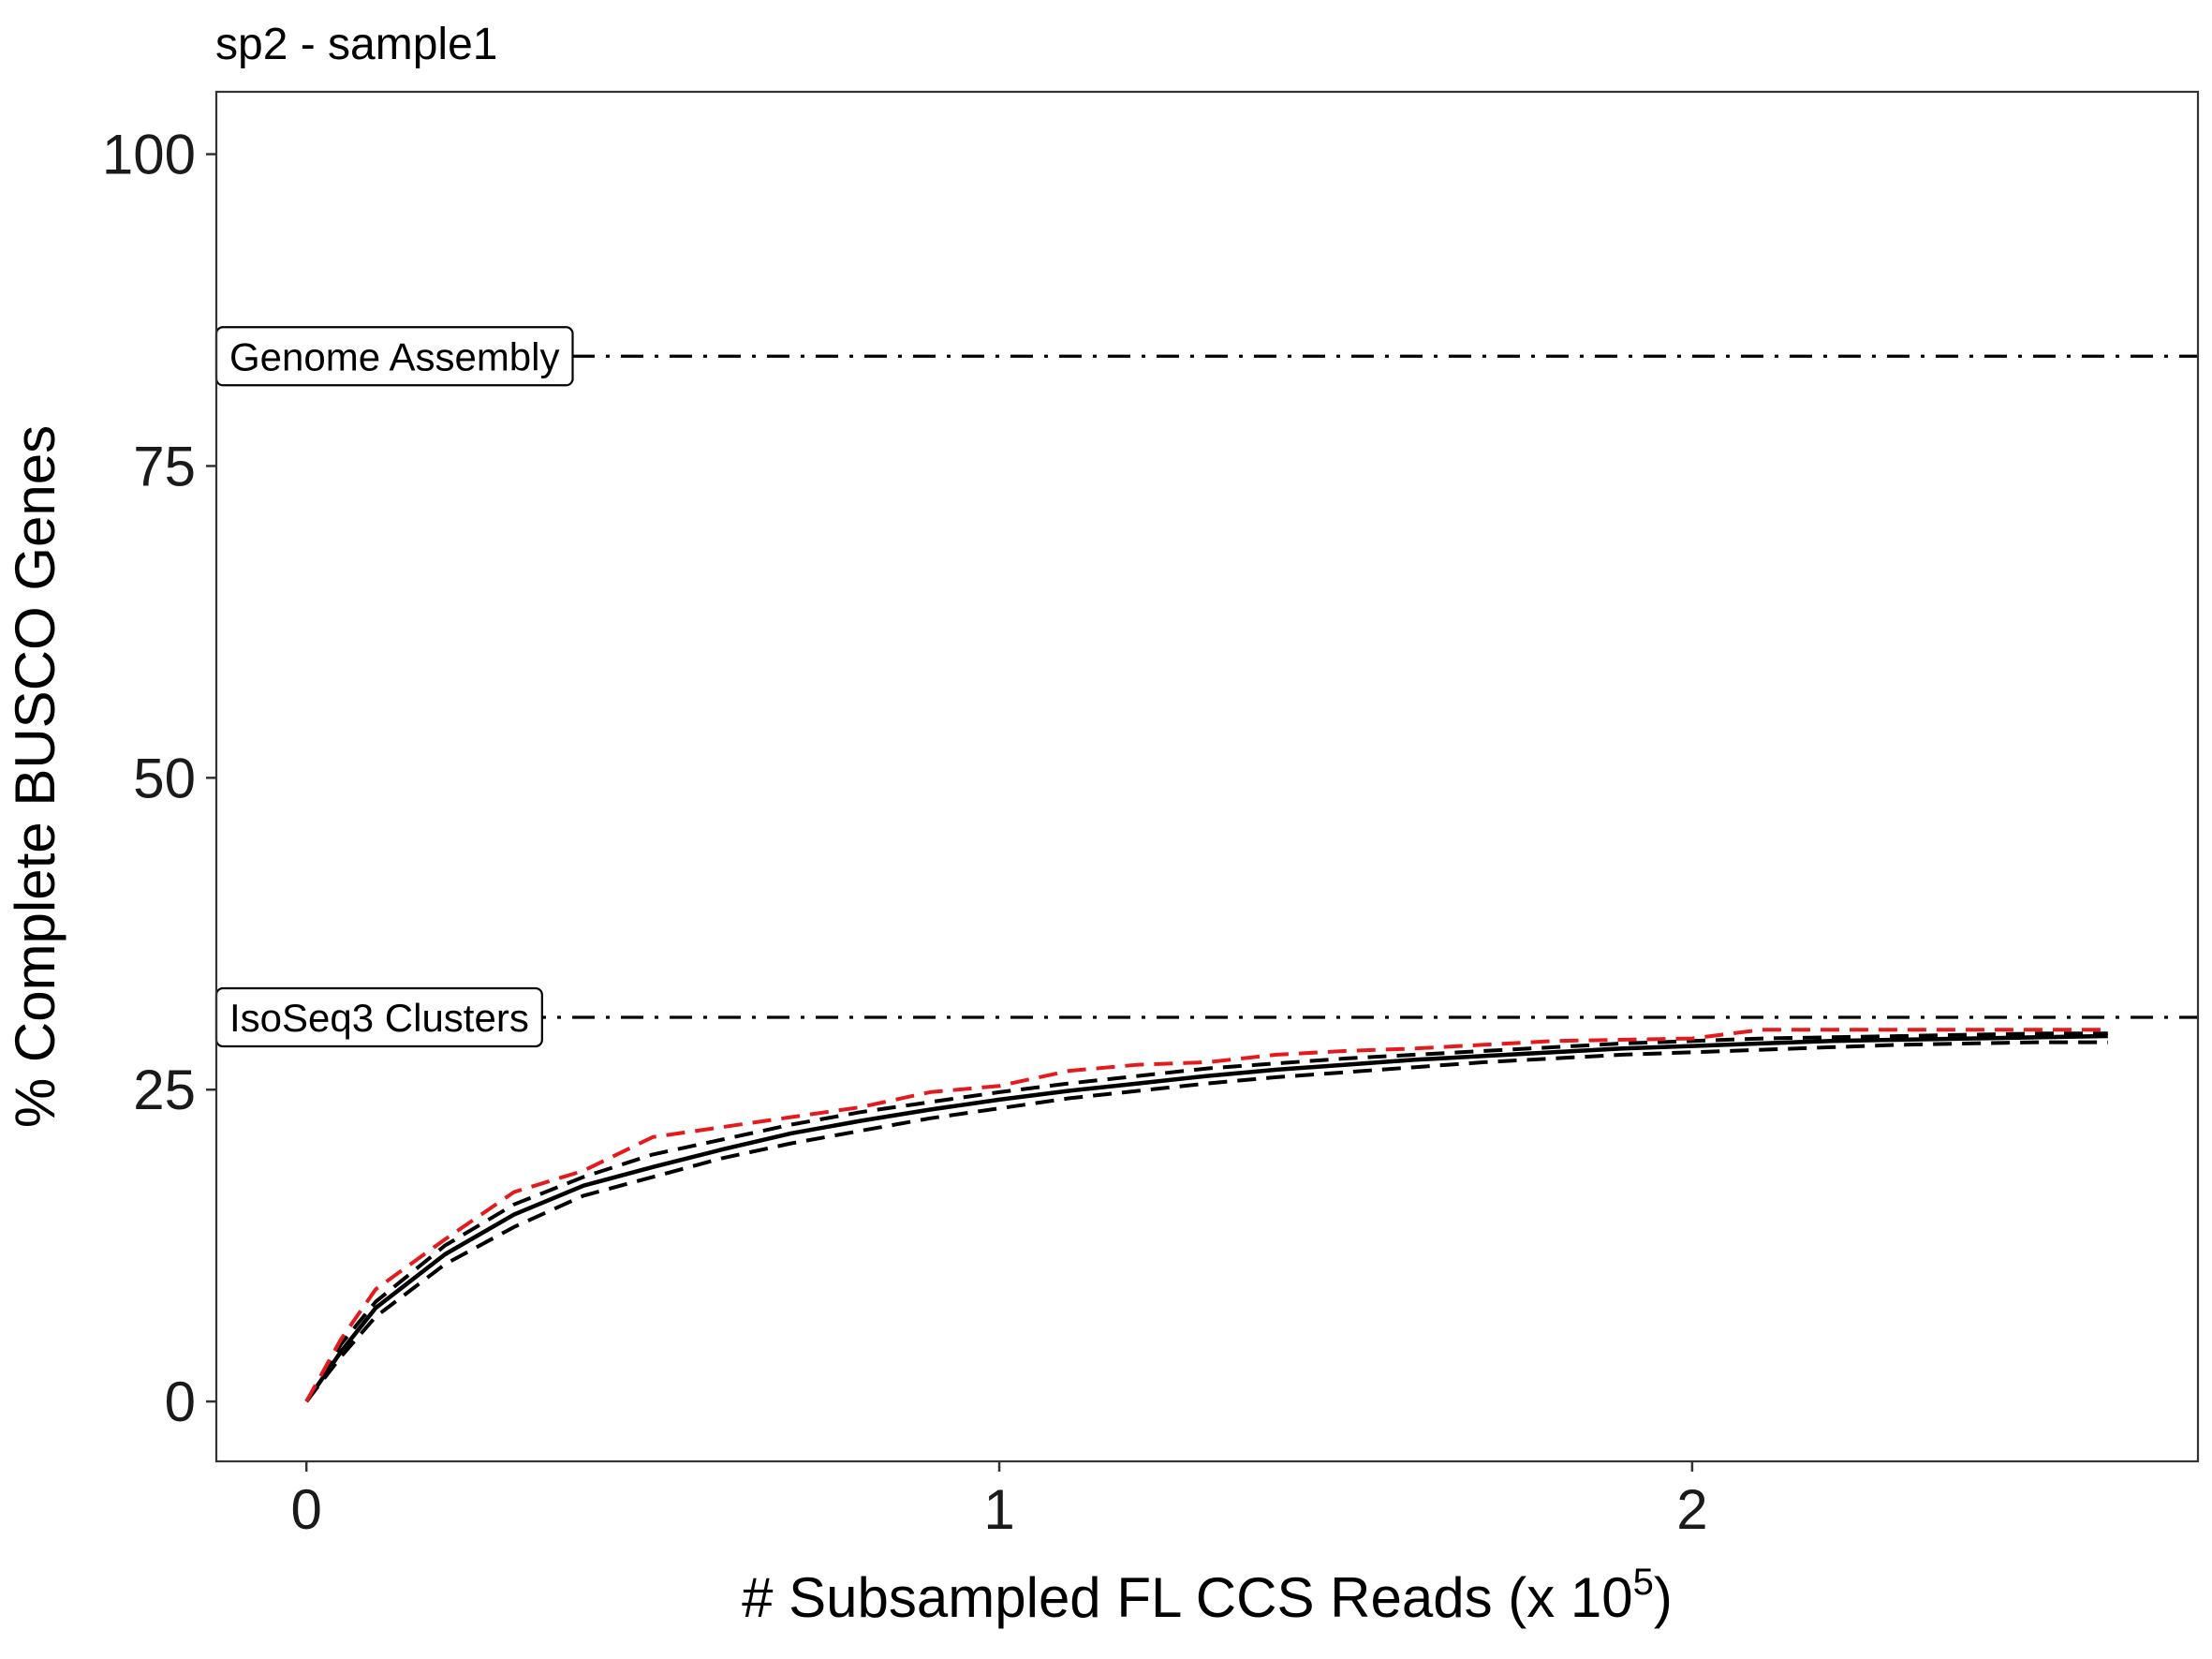 This screenshot has width=2212, height=1659. What do you see at coordinates (1691, 1510) in the screenshot?
I see `x-tick-label-2: 2` at bounding box center [1691, 1510].